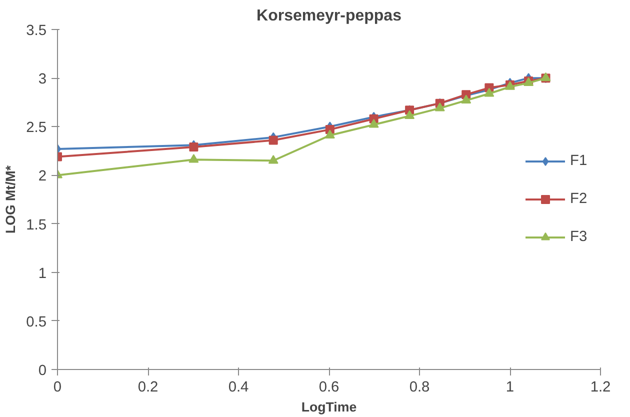 Image resolution: width=630 pixels, height=417 pixels. Describe the element at coordinates (57, 388) in the screenshot. I see `x-tick-label: 0` at that location.